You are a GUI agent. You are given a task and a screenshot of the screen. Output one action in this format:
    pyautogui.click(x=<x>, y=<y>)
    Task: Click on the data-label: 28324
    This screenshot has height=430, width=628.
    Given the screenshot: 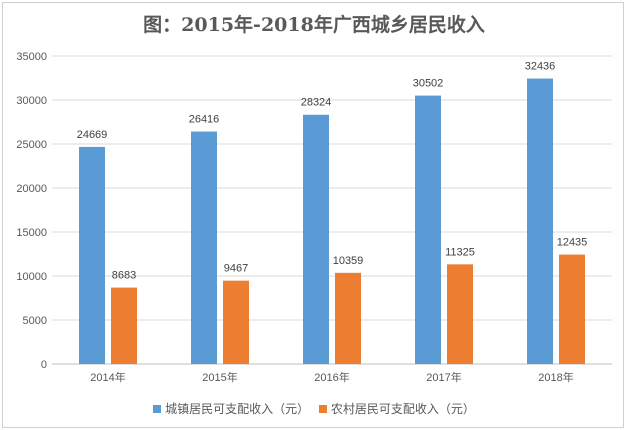 What is the action you would take?
    pyautogui.click(x=316, y=103)
    